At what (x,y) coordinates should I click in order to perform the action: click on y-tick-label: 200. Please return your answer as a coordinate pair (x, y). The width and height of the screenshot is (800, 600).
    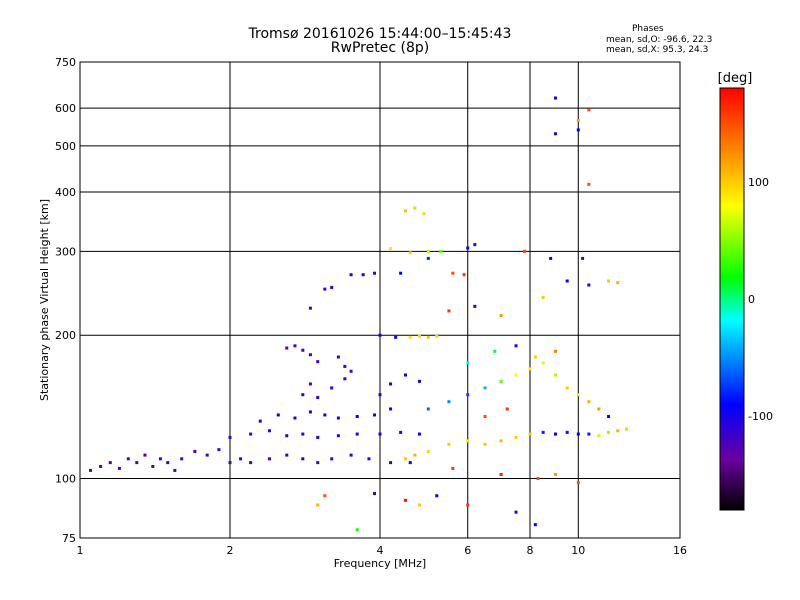
    Looking at the image, I should click on (65, 335).